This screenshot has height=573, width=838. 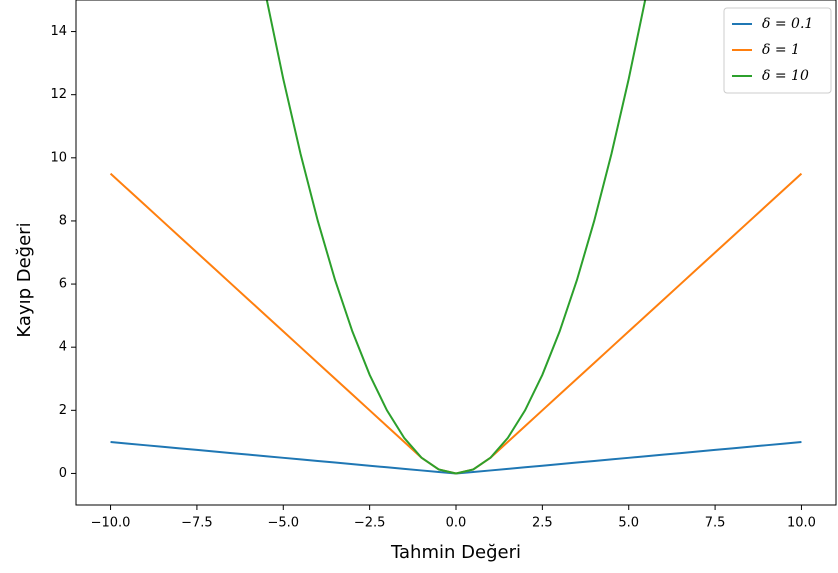 What do you see at coordinates (63, 473) in the screenshot?
I see `y-tick-label: 0` at bounding box center [63, 473].